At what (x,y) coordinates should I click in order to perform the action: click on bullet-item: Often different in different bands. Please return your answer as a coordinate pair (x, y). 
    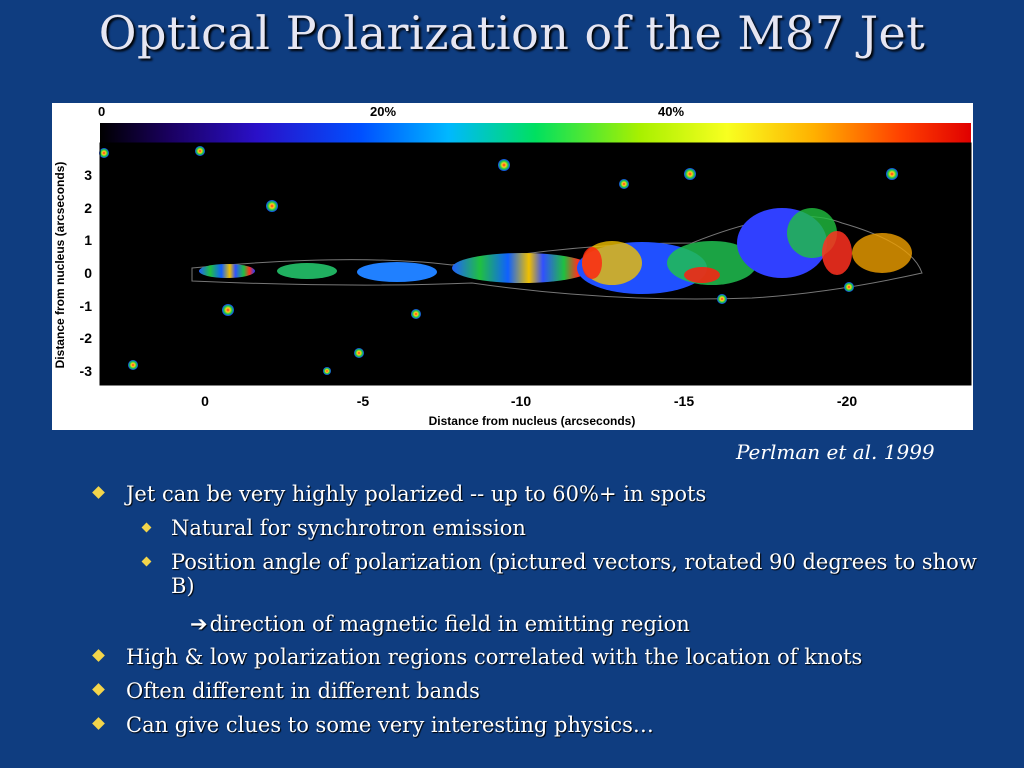
    Looking at the image, I should click on (286, 691).